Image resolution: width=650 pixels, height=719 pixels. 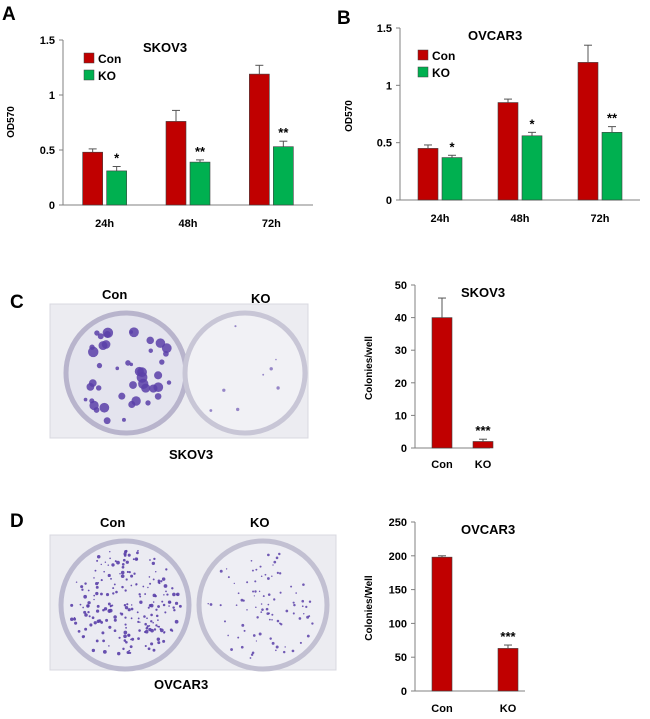 What do you see at coordinates (117, 158) in the screenshot?
I see `significance-label: *` at bounding box center [117, 158].